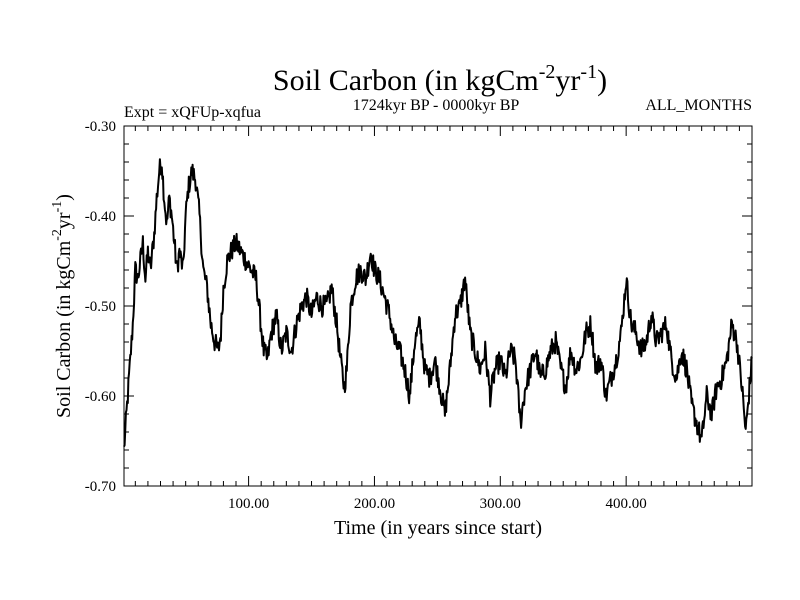  Describe the element at coordinates (437, 504) in the screenshot. I see `x-axis-tick-labels: 100.00 200.00 300.00 400.00` at that location.